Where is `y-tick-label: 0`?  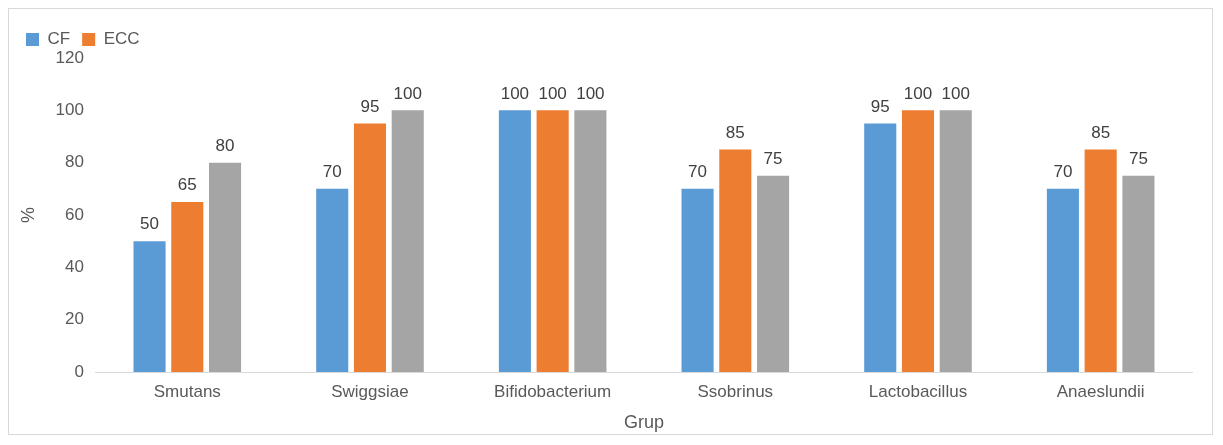
y-tick-label: 0 is located at coordinates (79, 371).